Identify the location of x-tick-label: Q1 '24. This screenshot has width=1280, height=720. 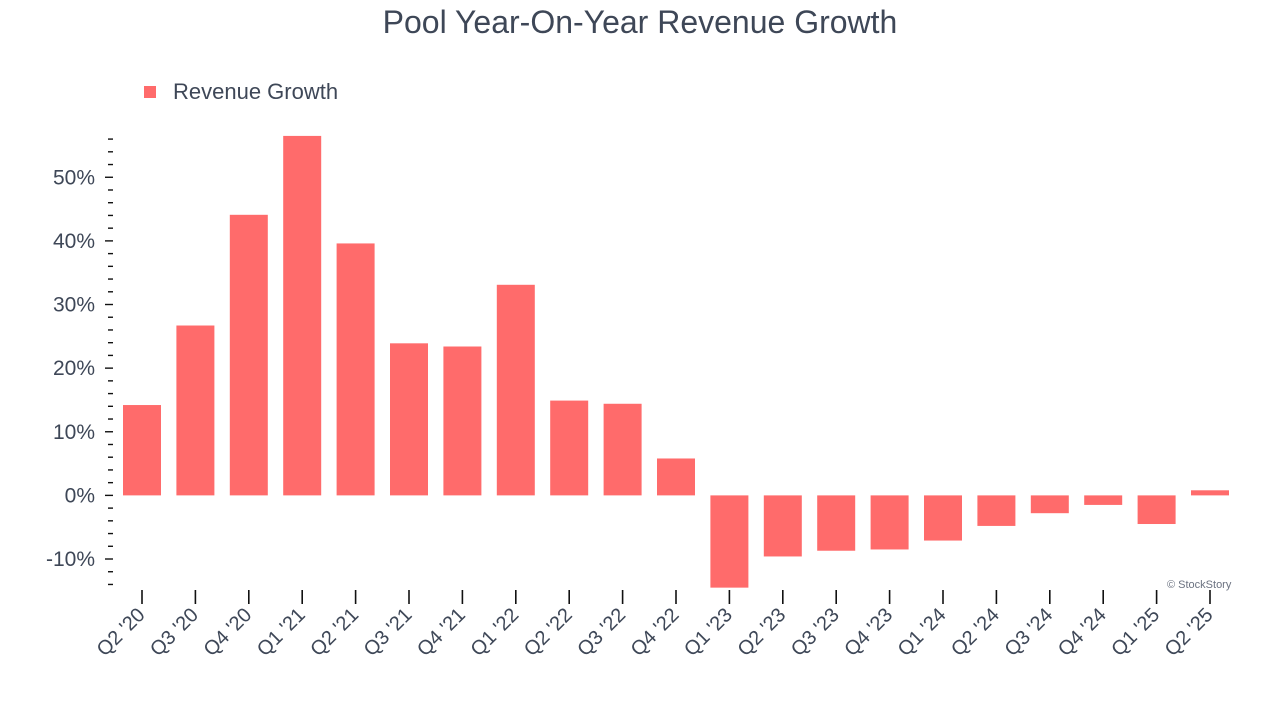
(922, 632).